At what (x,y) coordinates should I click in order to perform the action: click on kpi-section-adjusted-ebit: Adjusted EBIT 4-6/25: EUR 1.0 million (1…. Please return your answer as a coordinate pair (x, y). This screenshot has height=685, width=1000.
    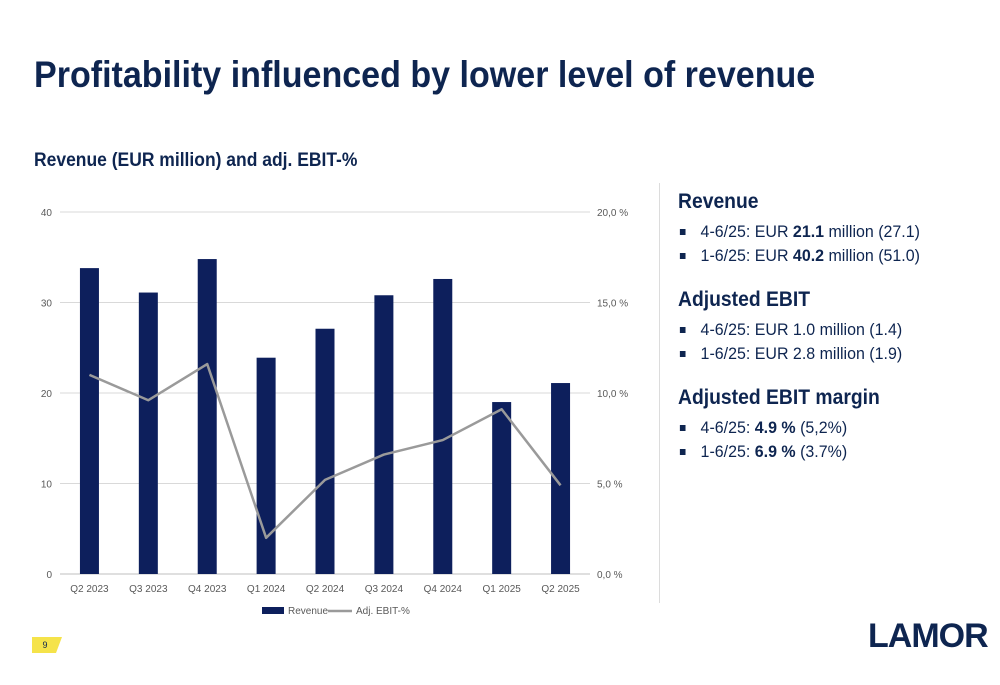
    Looking at the image, I should click on (833, 327).